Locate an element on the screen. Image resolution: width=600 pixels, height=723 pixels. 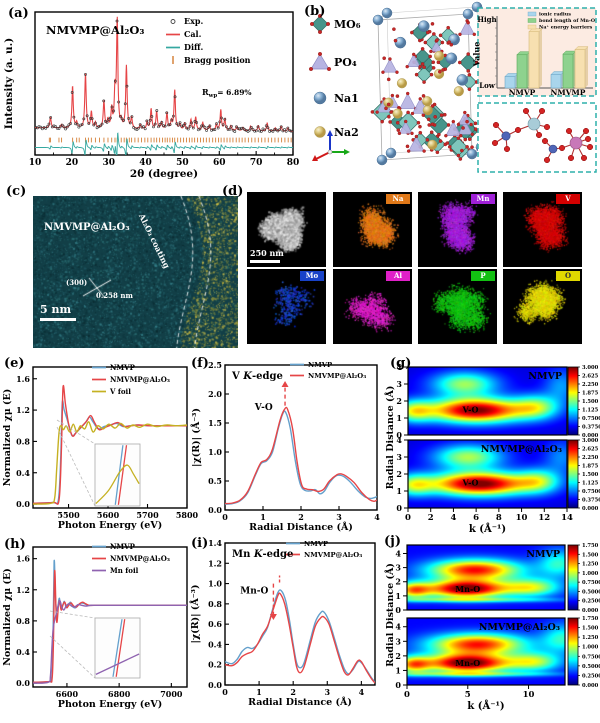
svg-text: V foil is located at coordinates (120, 391).